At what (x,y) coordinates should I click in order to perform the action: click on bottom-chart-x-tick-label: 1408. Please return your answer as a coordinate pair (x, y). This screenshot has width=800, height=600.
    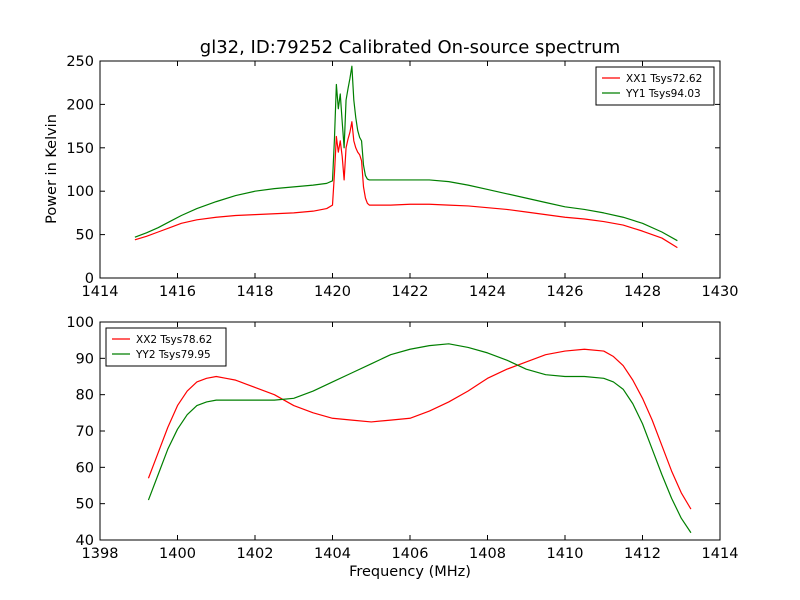
    Looking at the image, I should click on (487, 554).